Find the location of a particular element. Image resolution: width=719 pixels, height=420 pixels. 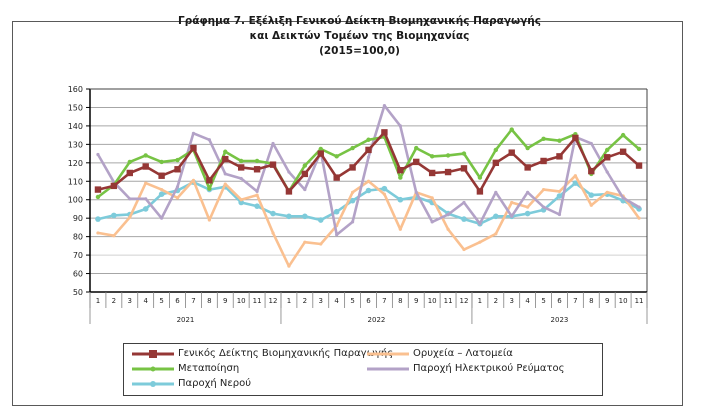

legend-item-mining: Ορυχεία – Λατομεία is located at coordinates (439, 353).